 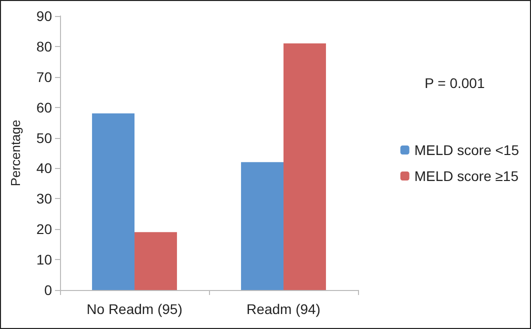 What do you see at coordinates (454, 83) in the screenshot?
I see `text: P = 0.001` at bounding box center [454, 83].